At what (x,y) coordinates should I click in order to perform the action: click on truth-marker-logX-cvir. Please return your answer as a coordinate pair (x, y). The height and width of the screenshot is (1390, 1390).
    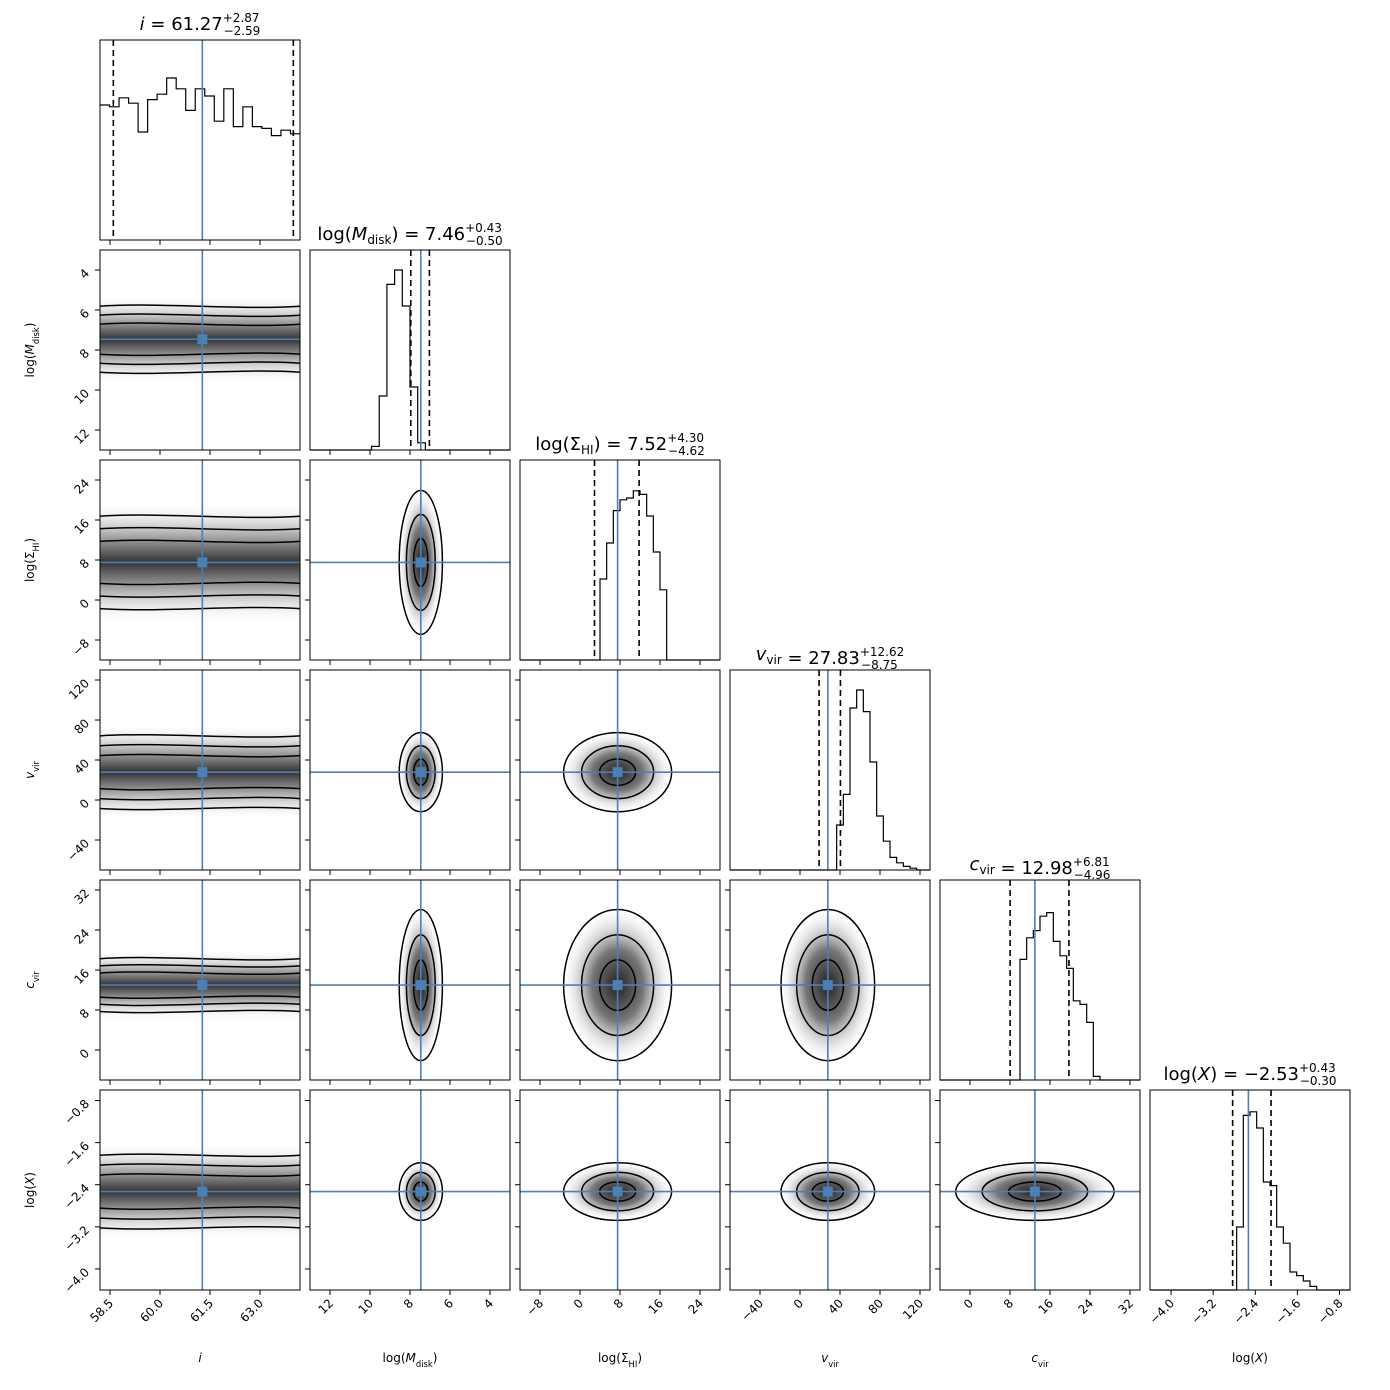
    Looking at the image, I should click on (1034, 1191).